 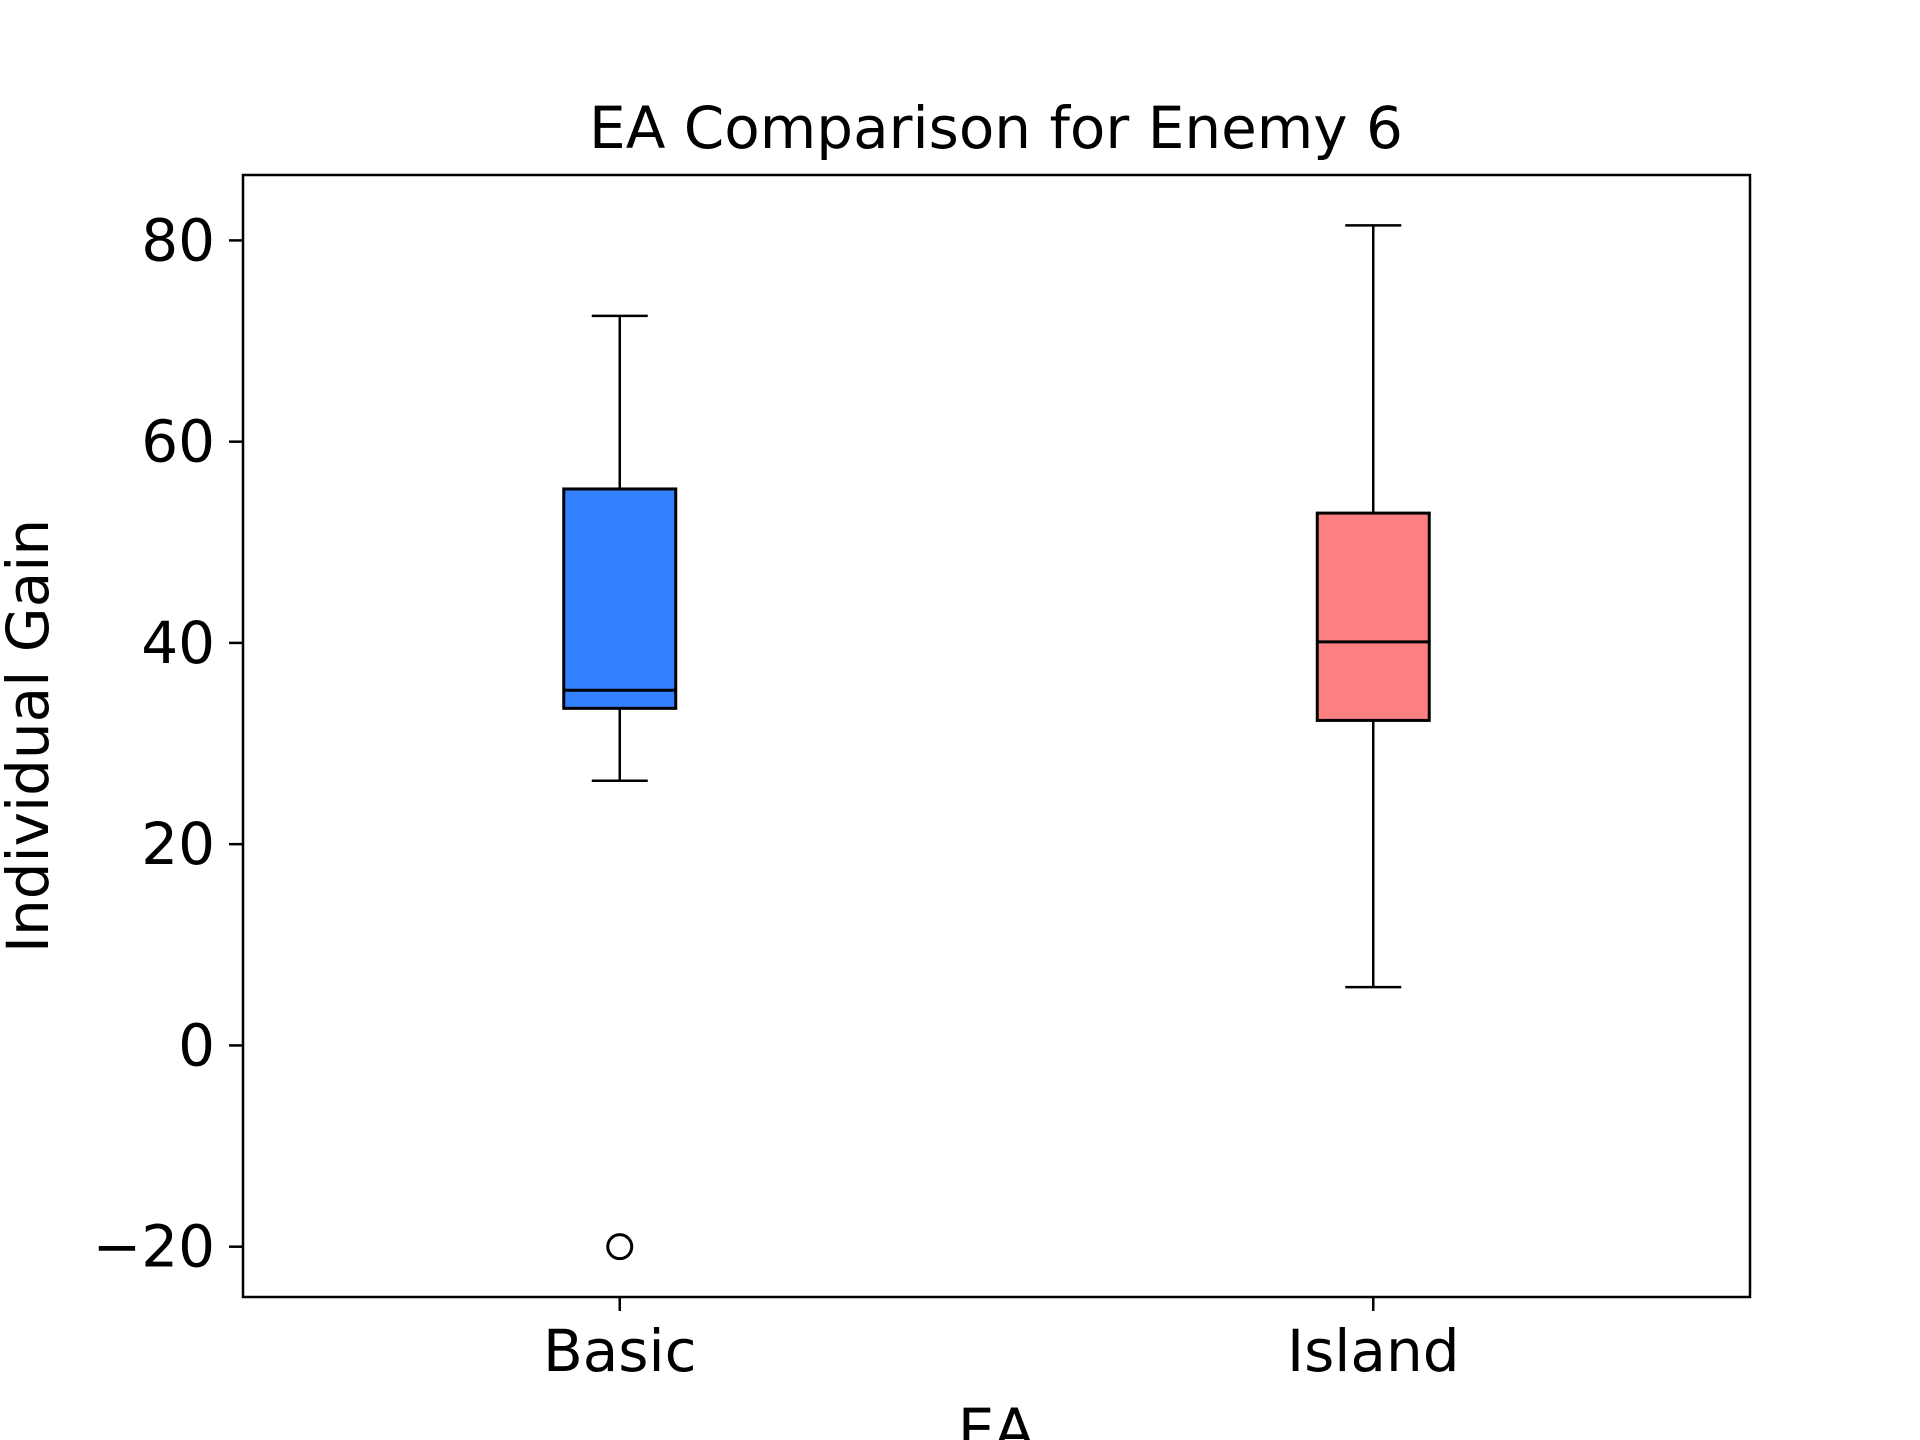 What do you see at coordinates (620, 598) in the screenshot?
I see `box-basic` at bounding box center [620, 598].